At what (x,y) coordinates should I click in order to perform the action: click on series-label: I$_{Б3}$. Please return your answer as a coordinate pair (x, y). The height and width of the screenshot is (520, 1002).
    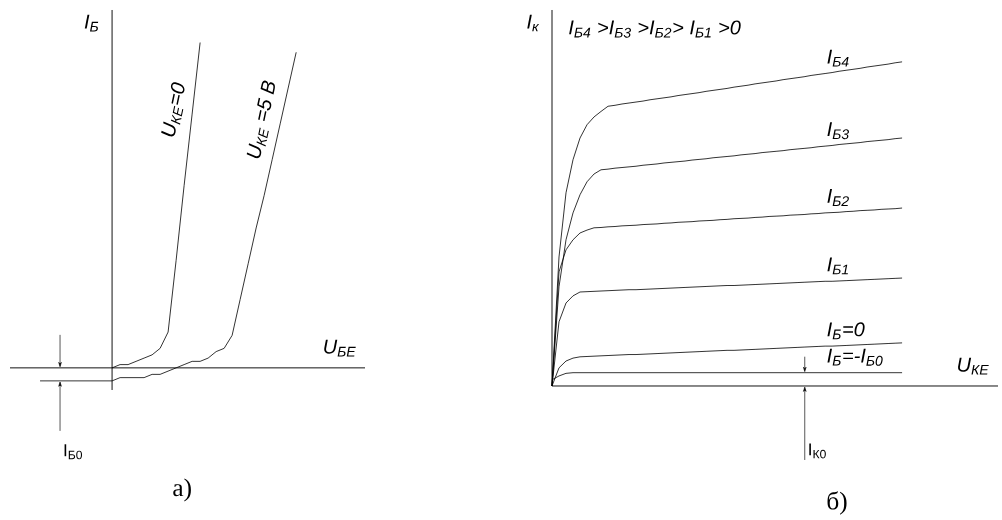
    Looking at the image, I should click on (838, 131).